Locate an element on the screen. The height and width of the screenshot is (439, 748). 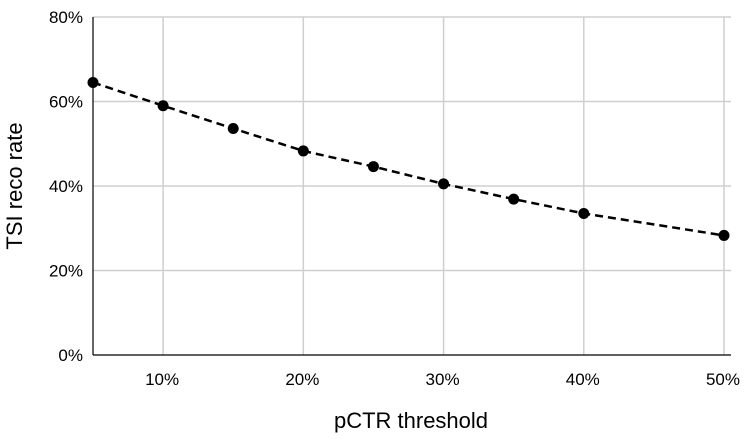
x-tick-label: 30% is located at coordinates (443, 379).